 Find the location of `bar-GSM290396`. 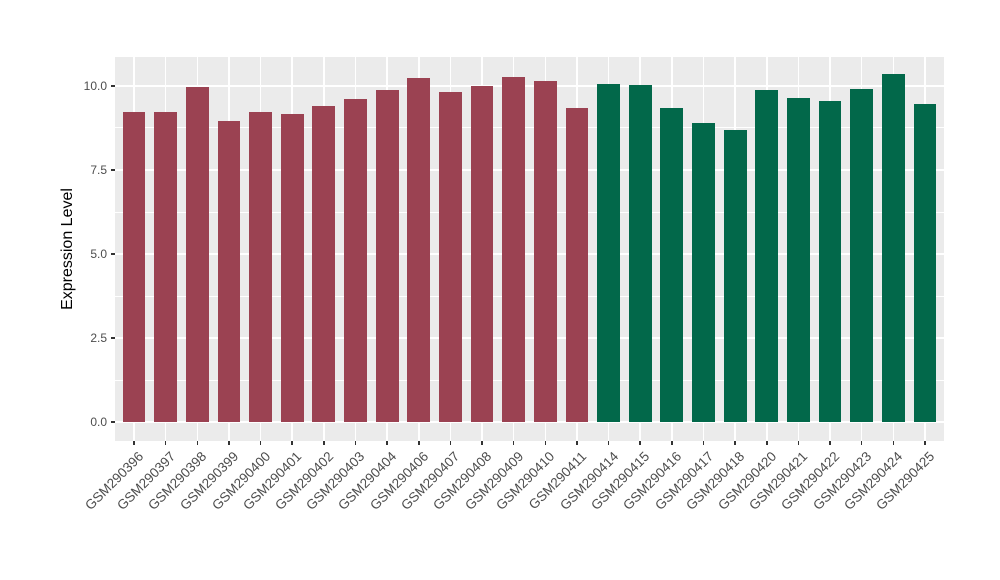

bar-GSM290396 is located at coordinates (134, 267).